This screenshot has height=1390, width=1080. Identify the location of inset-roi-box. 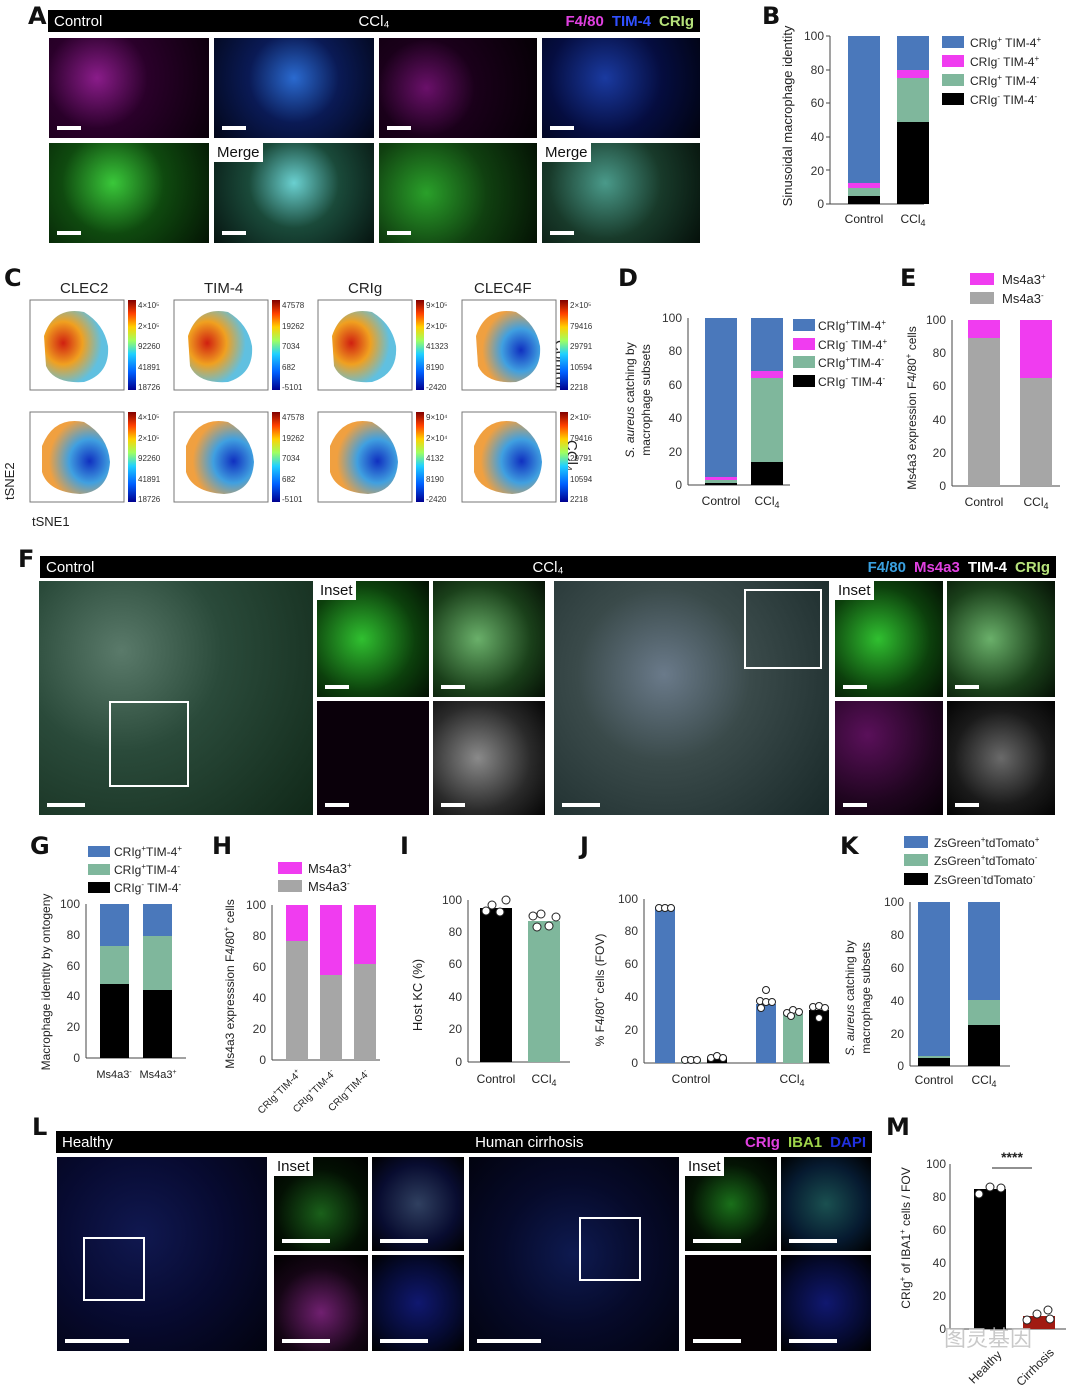
(783, 629).